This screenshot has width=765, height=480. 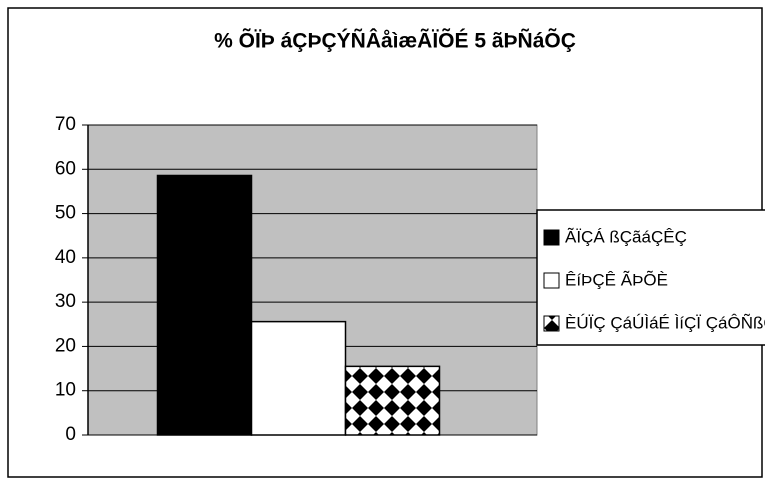 What do you see at coordinates (626, 236) in the screenshot?
I see `legend-label: ÃÏÇÁ ßÇãáÇÊÇ` at bounding box center [626, 236].